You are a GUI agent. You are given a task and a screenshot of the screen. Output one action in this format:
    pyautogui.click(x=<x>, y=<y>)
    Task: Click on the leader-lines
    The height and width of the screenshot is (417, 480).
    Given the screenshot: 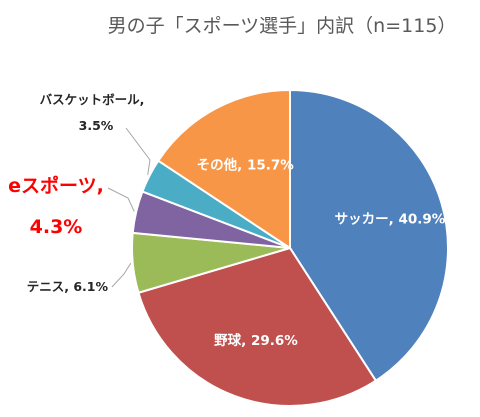 What is the action you would take?
    pyautogui.click(x=129, y=207)
    